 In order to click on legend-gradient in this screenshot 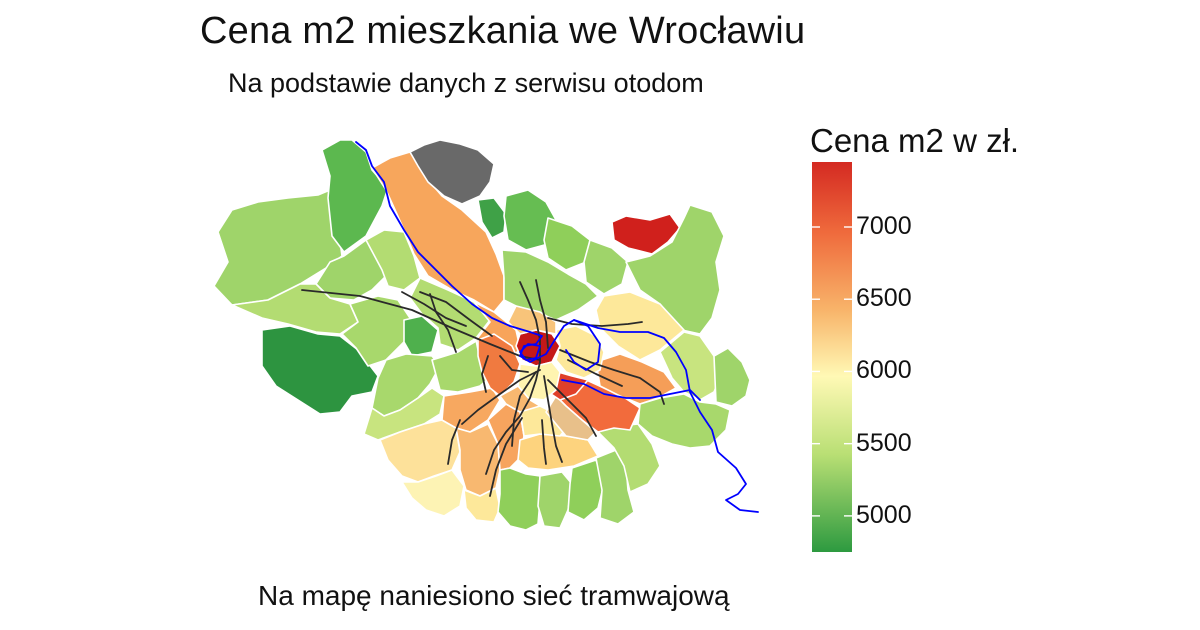, I will do `click(832, 357)`.